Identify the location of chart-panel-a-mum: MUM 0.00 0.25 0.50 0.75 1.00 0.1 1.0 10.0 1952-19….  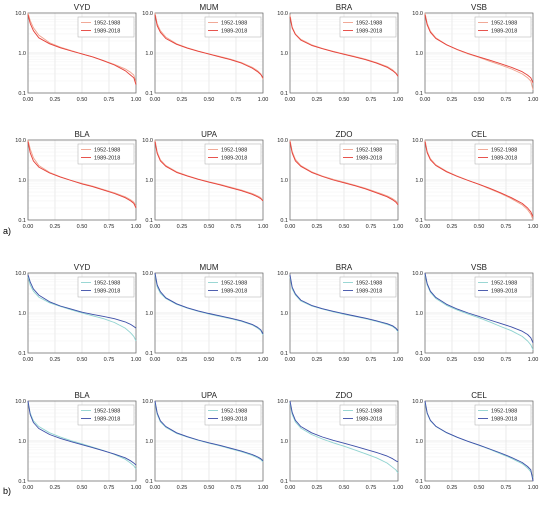
(205, 53).